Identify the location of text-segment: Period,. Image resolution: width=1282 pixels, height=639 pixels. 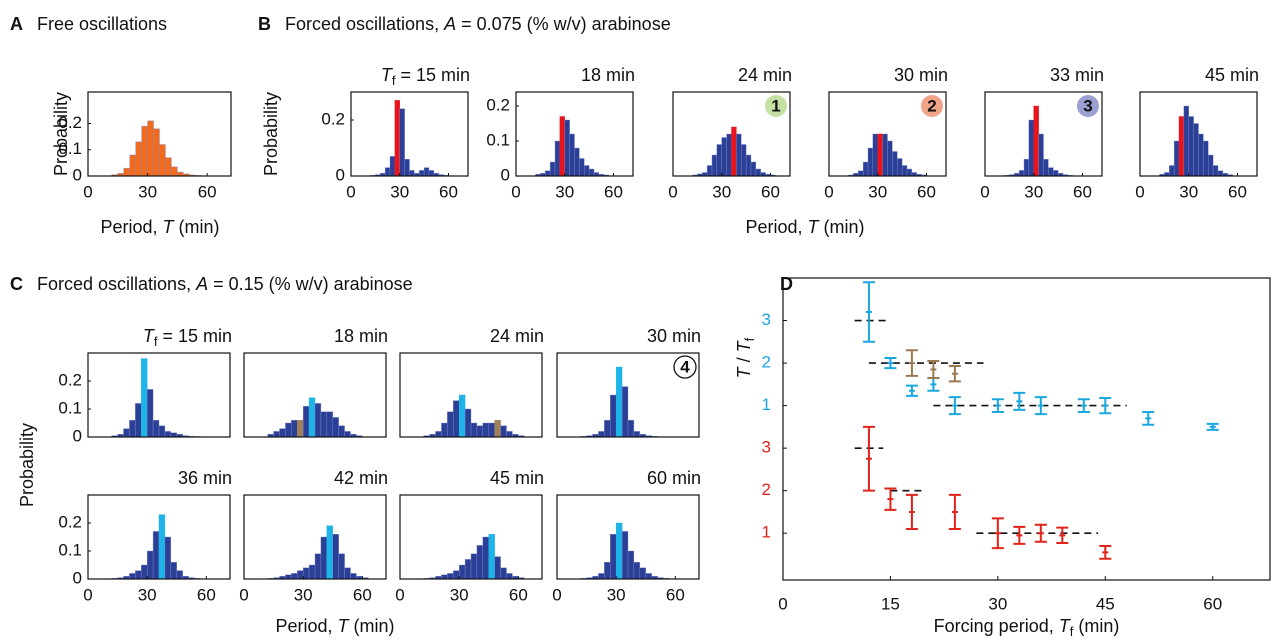
(131, 227).